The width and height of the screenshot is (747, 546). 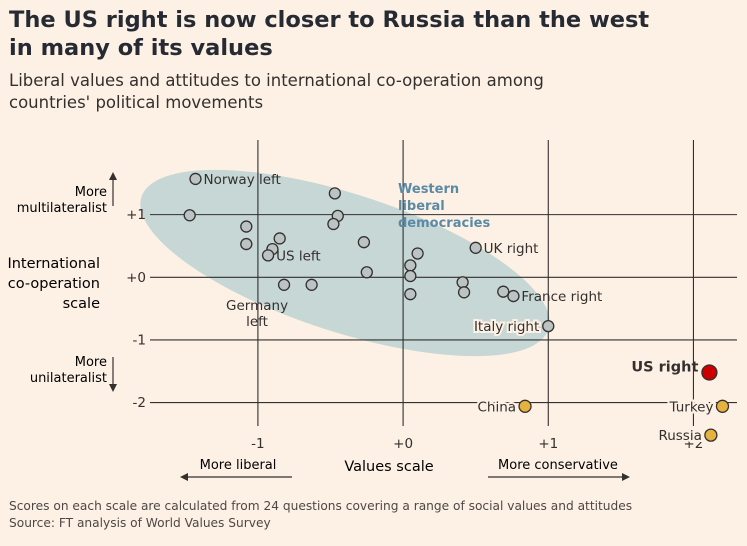 I want to click on x-direction-left-label: More liberal, so click(x=238, y=465).